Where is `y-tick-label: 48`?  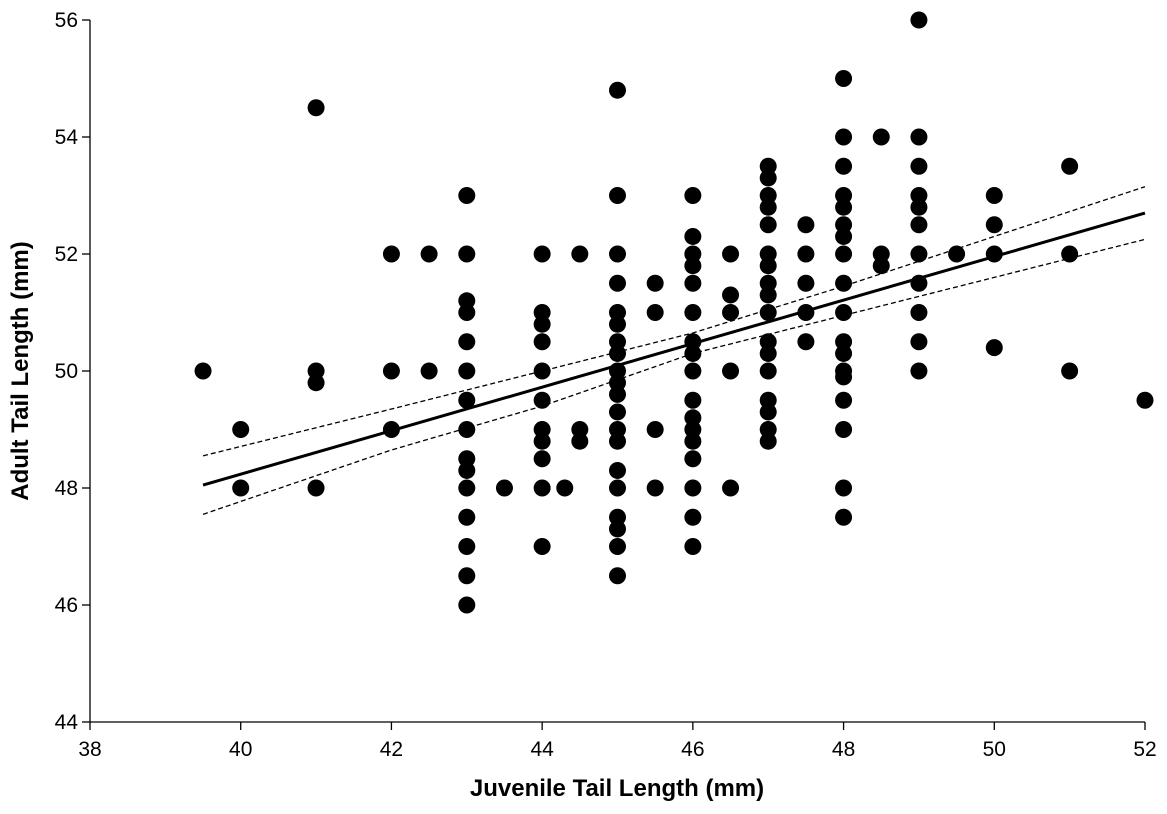 y-tick-label: 48 is located at coordinates (66, 488).